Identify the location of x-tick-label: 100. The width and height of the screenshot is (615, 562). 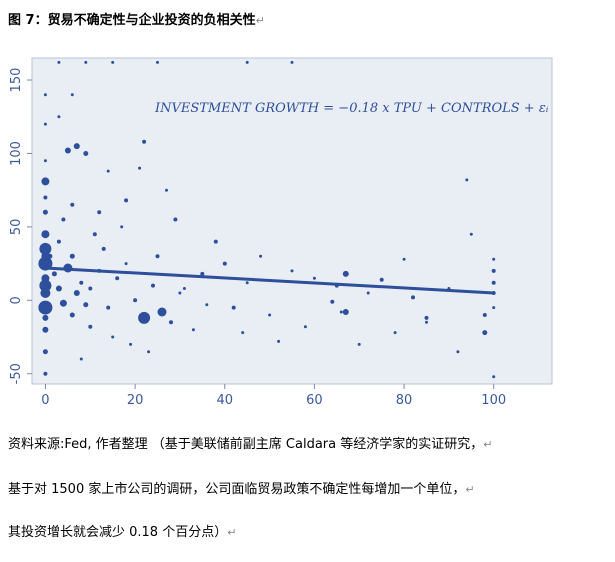
(493, 400).